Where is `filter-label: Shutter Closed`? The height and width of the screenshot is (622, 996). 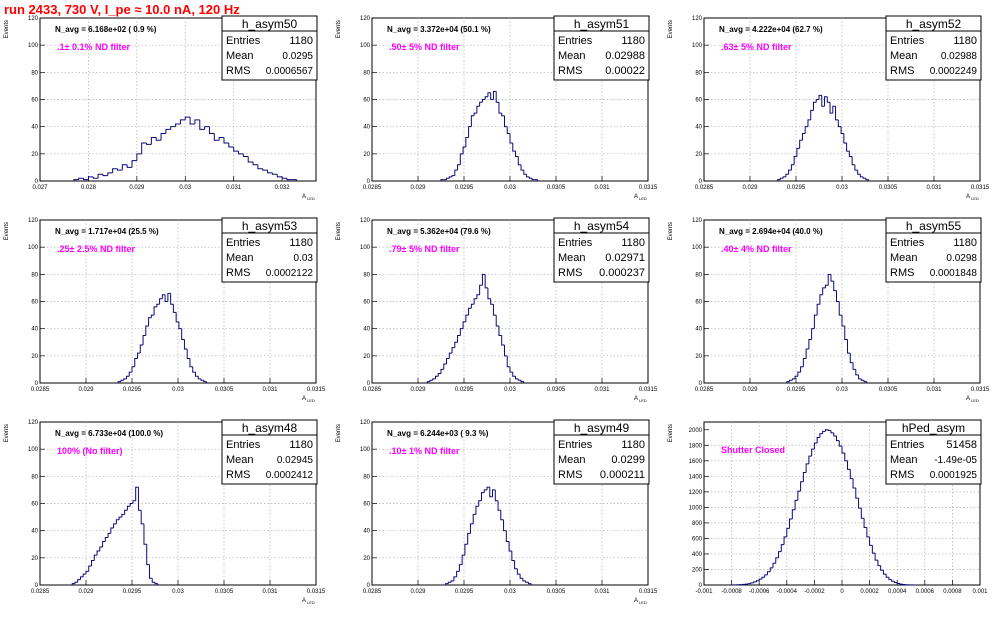 filter-label: Shutter Closed is located at coordinates (753, 450).